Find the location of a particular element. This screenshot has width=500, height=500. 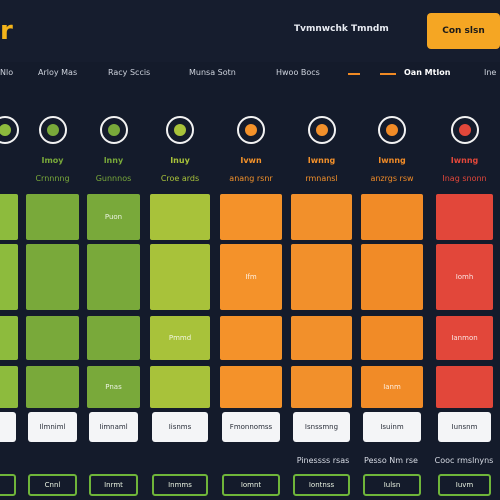

column-category: rmnansl is located at coordinates (321, 178).